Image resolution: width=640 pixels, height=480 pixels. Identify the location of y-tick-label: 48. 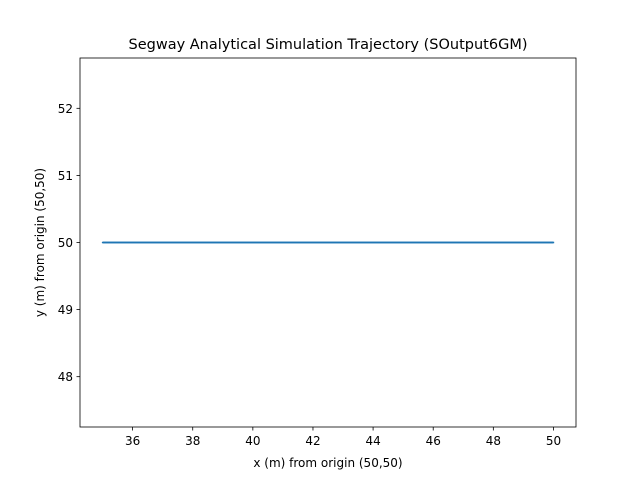
(65, 377).